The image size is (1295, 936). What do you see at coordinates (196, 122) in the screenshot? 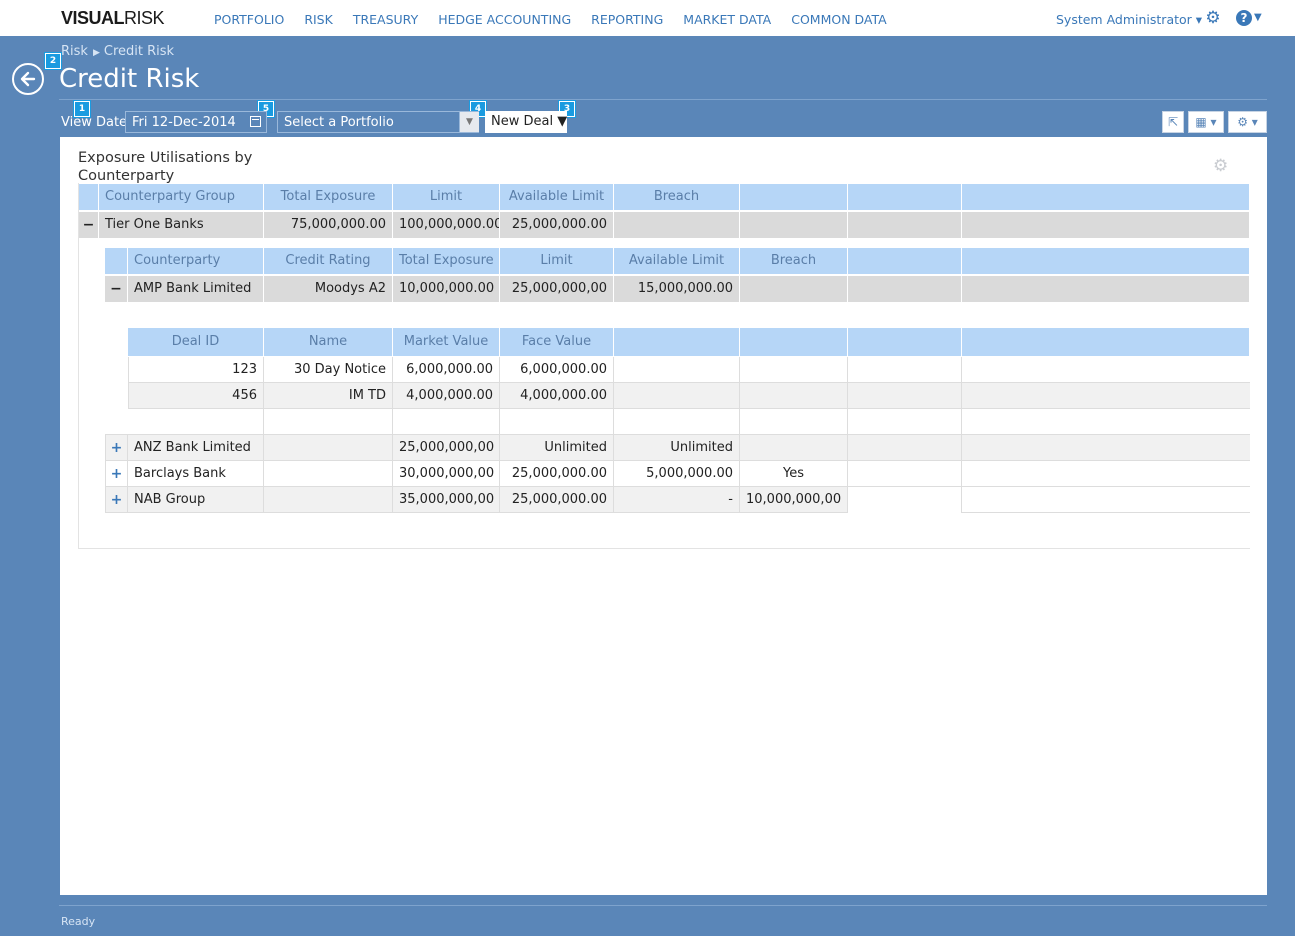
I see `view-date-field: Fri 12-Dec-2014` at bounding box center [196, 122].